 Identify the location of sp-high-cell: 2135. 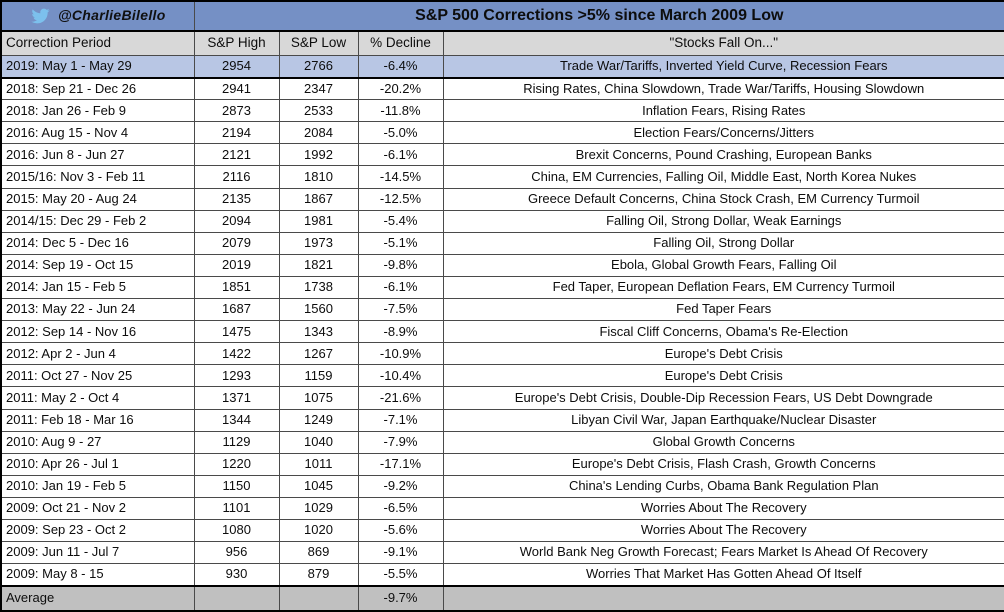
(236, 199).